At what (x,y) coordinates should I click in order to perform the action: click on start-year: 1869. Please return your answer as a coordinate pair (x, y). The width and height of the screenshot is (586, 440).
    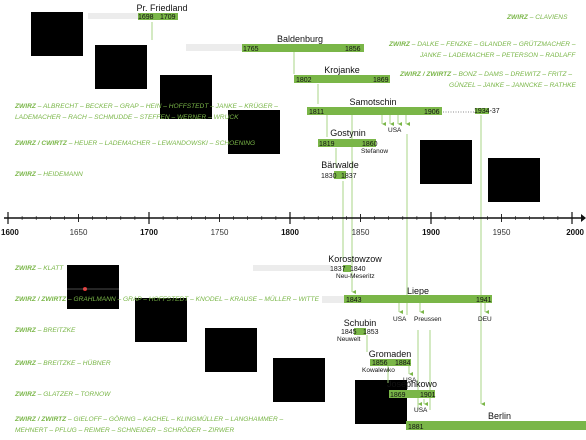
    Looking at the image, I should click on (398, 395).